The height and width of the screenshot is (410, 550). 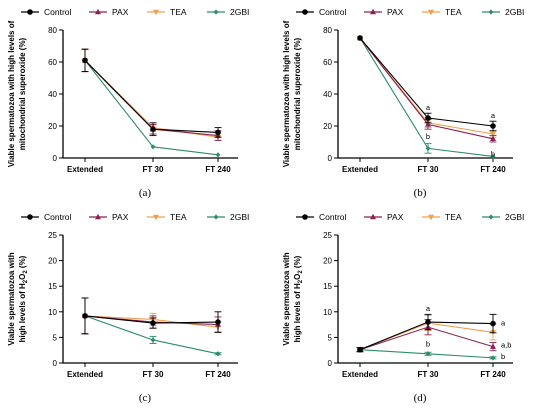 What do you see at coordinates (52, 62) in the screenshot?
I see `y-tick-label: 60` at bounding box center [52, 62].